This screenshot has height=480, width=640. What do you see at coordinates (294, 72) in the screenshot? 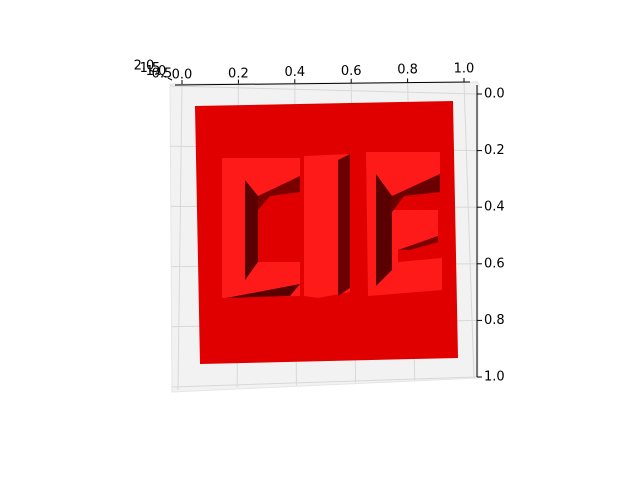
I see `x-tick-label: 0.4` at bounding box center [294, 72].